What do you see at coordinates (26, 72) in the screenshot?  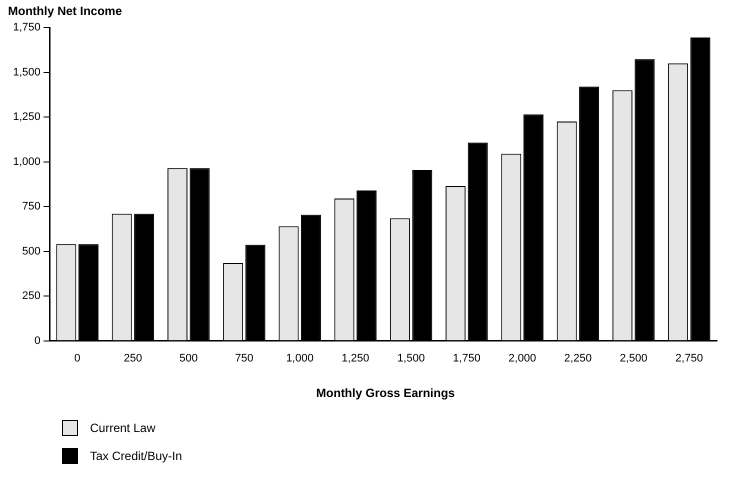 I see `y-tick-label: 1,500` at bounding box center [26, 72].